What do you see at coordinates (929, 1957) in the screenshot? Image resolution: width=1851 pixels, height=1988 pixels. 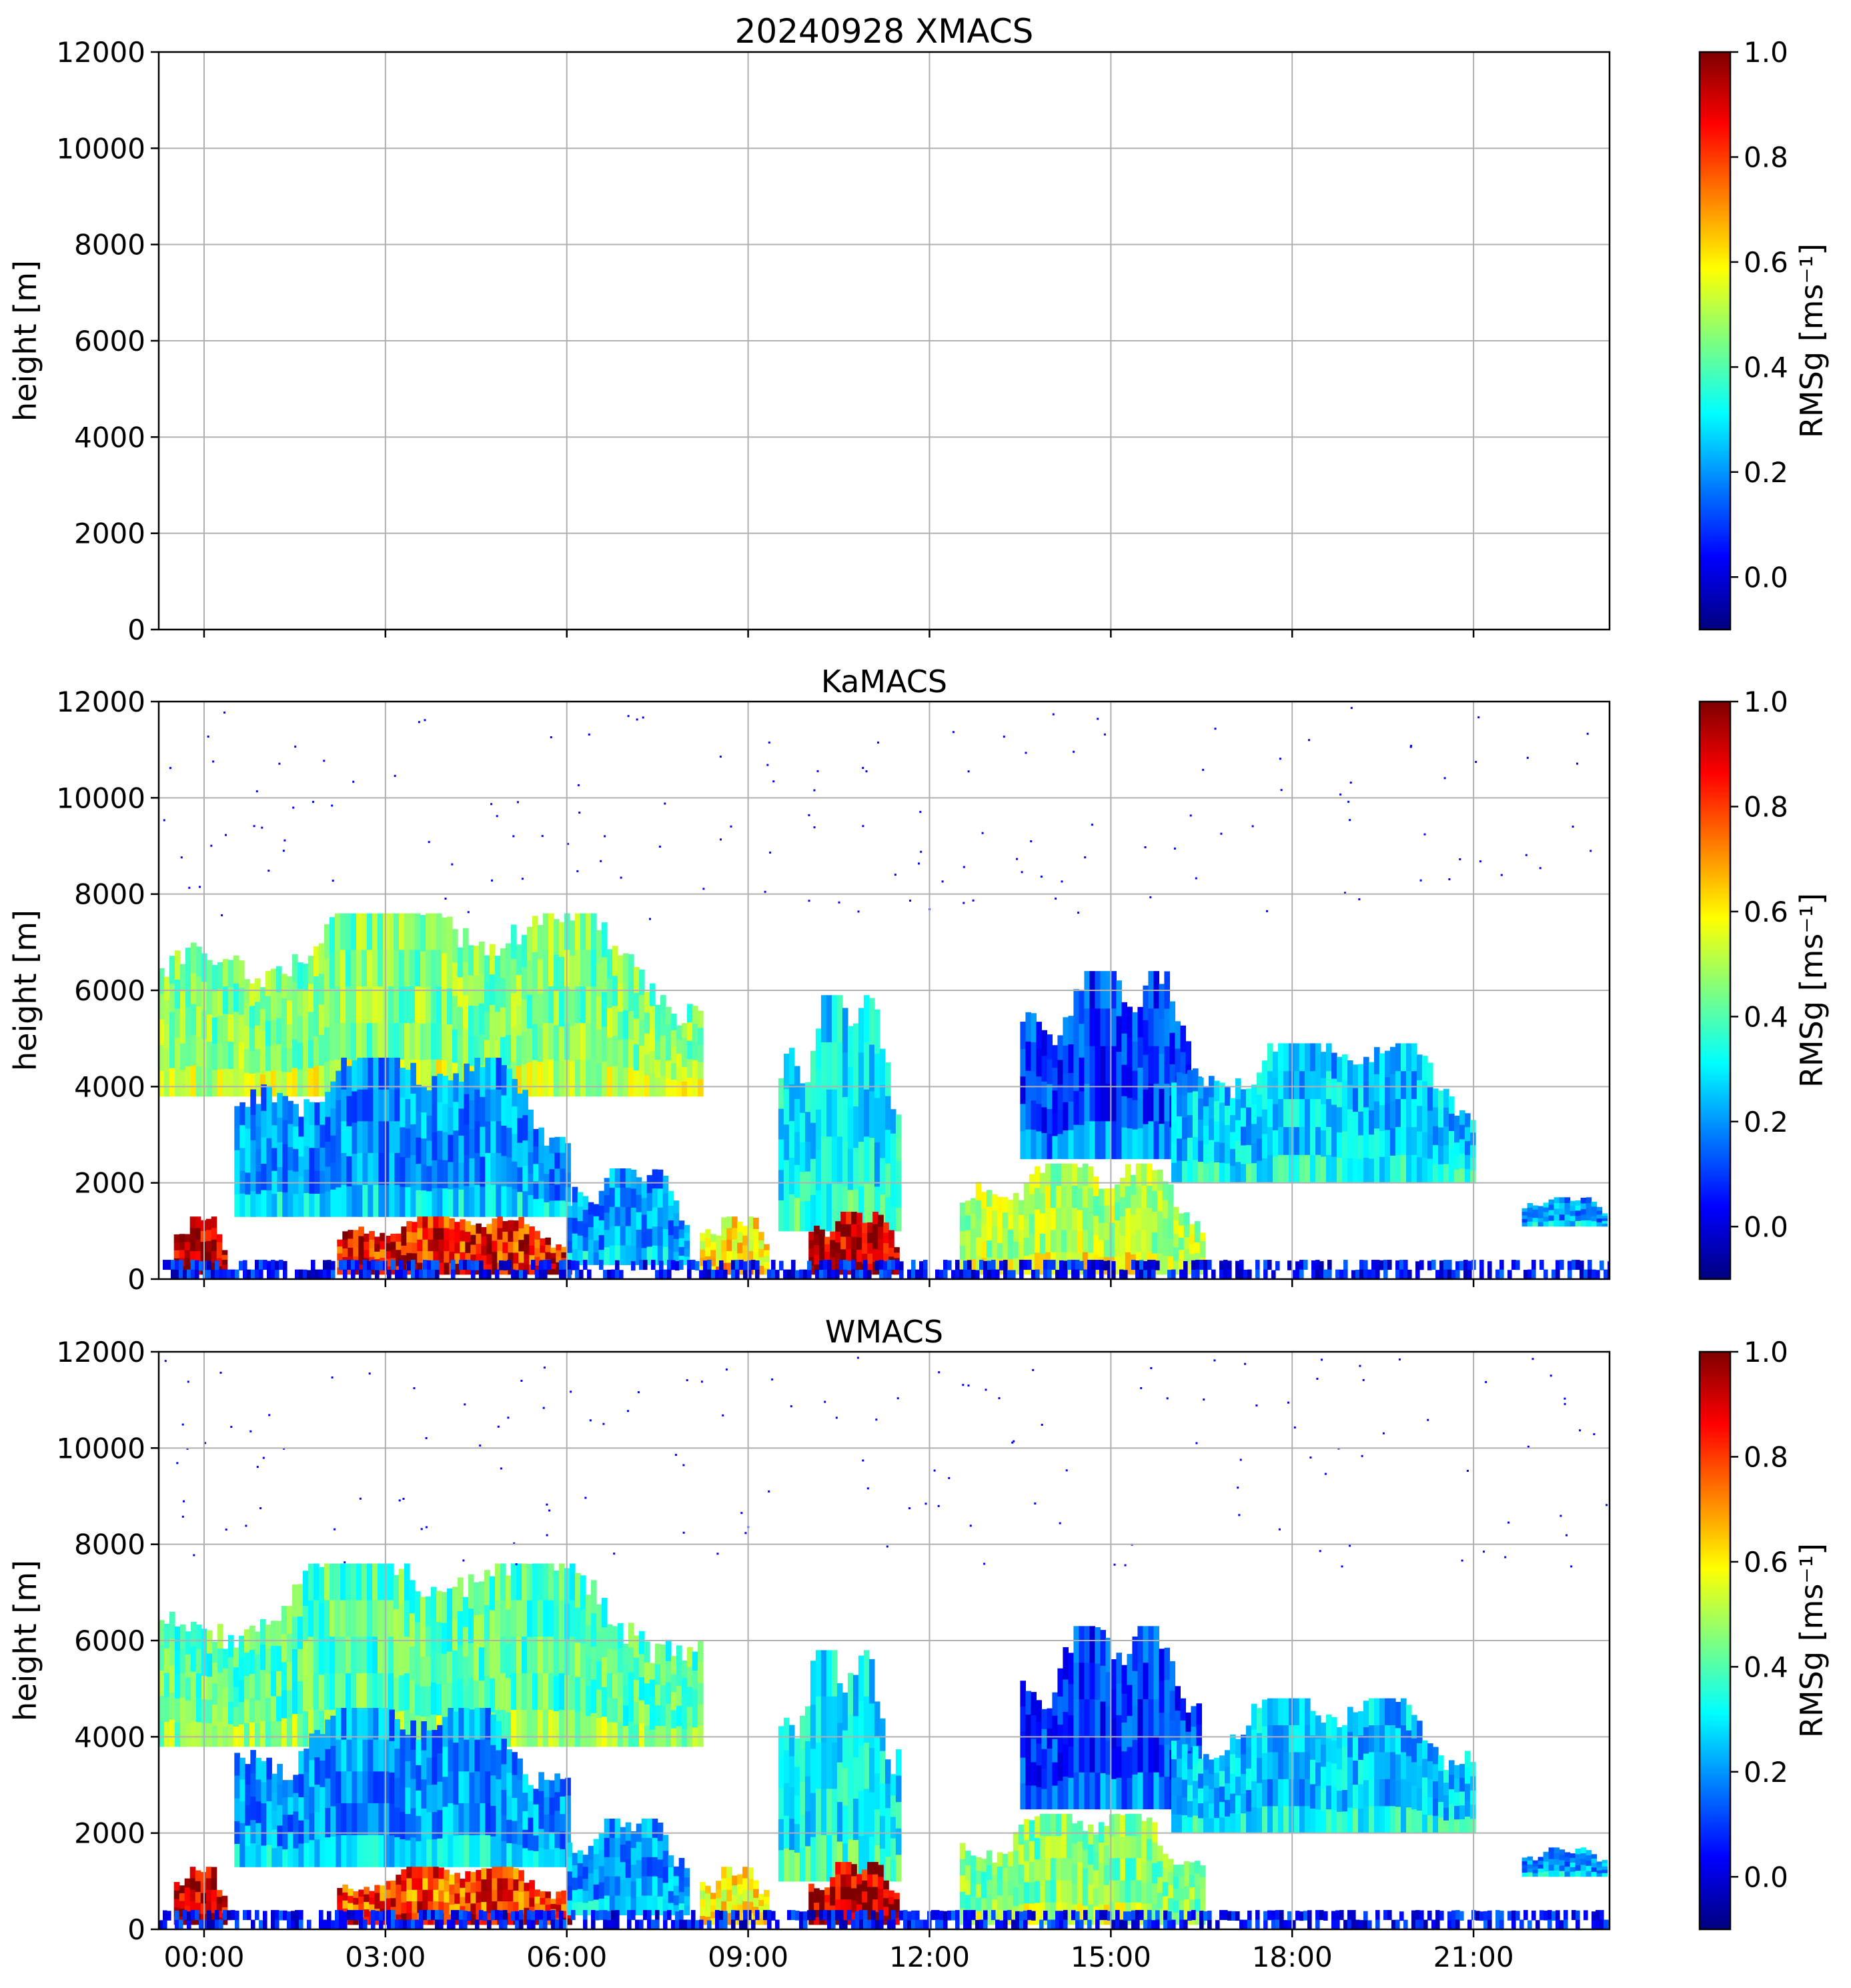 I see `x-tick-label: 12:00` at bounding box center [929, 1957].